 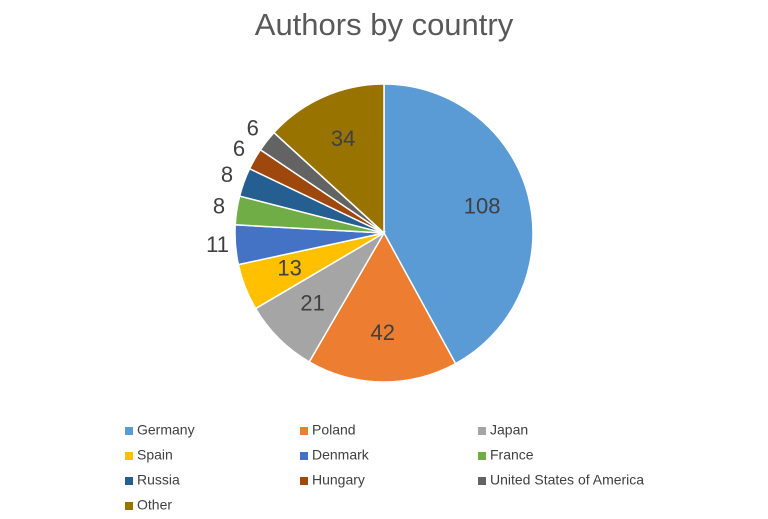 What do you see at coordinates (289, 268) in the screenshot?
I see `data-label: 13` at bounding box center [289, 268].